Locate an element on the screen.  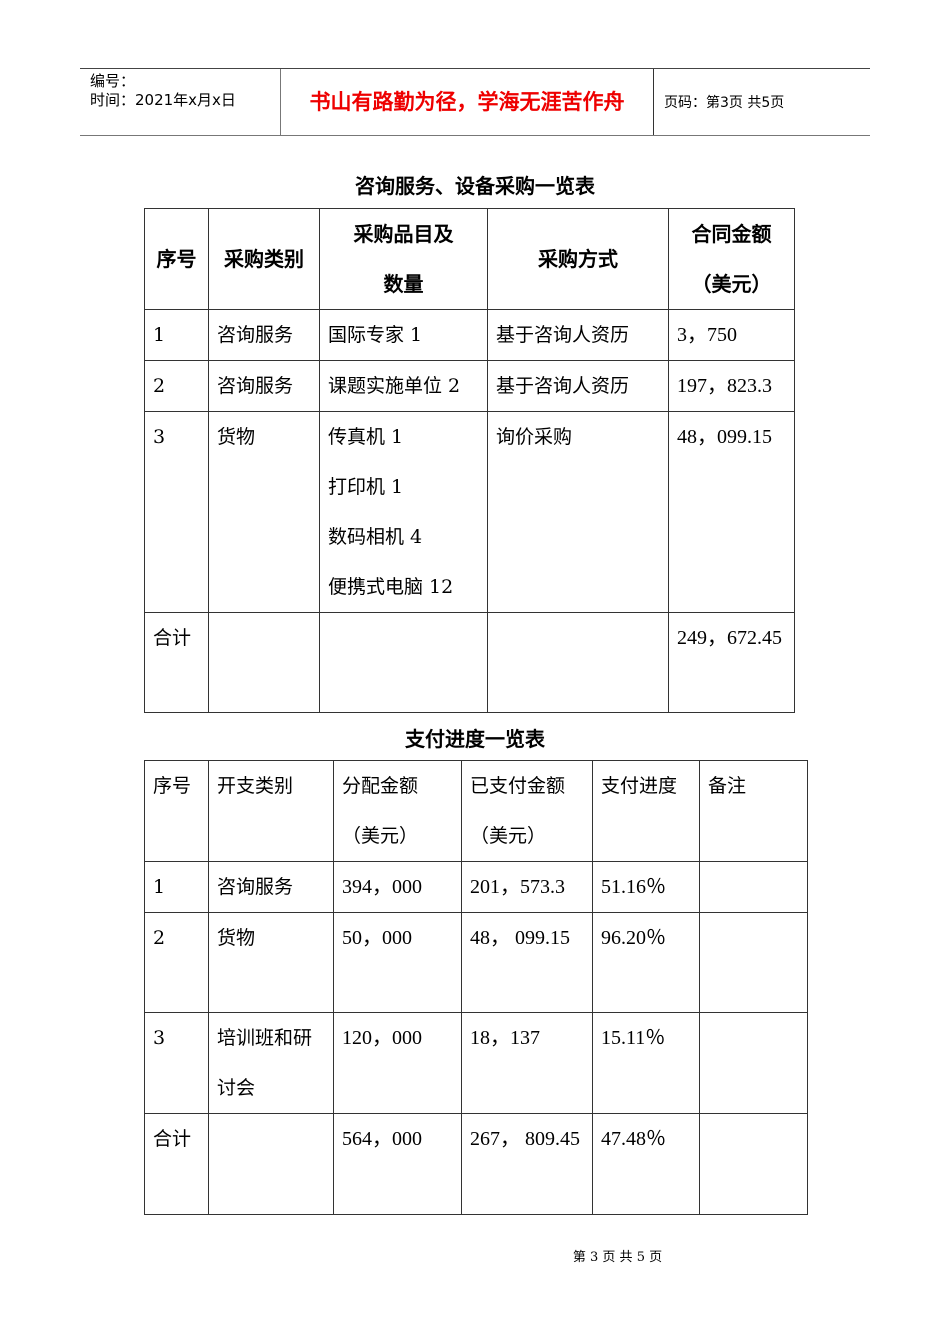
table-cell: 47.48％ is located at coordinates (646, 1164).